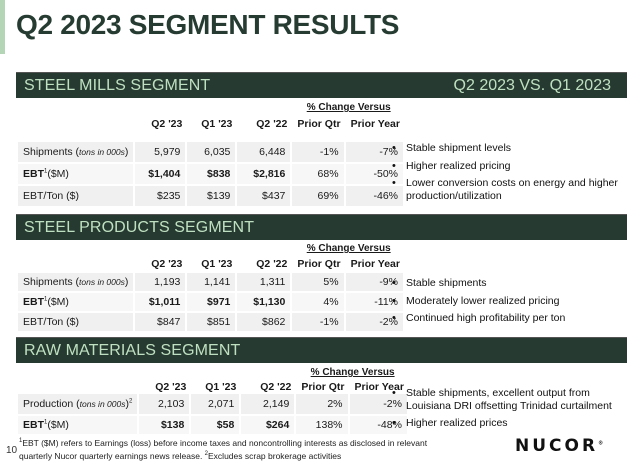  What do you see at coordinates (512, 166) in the screenshot?
I see `bullet-item: Higher realized pricing` at bounding box center [512, 166].